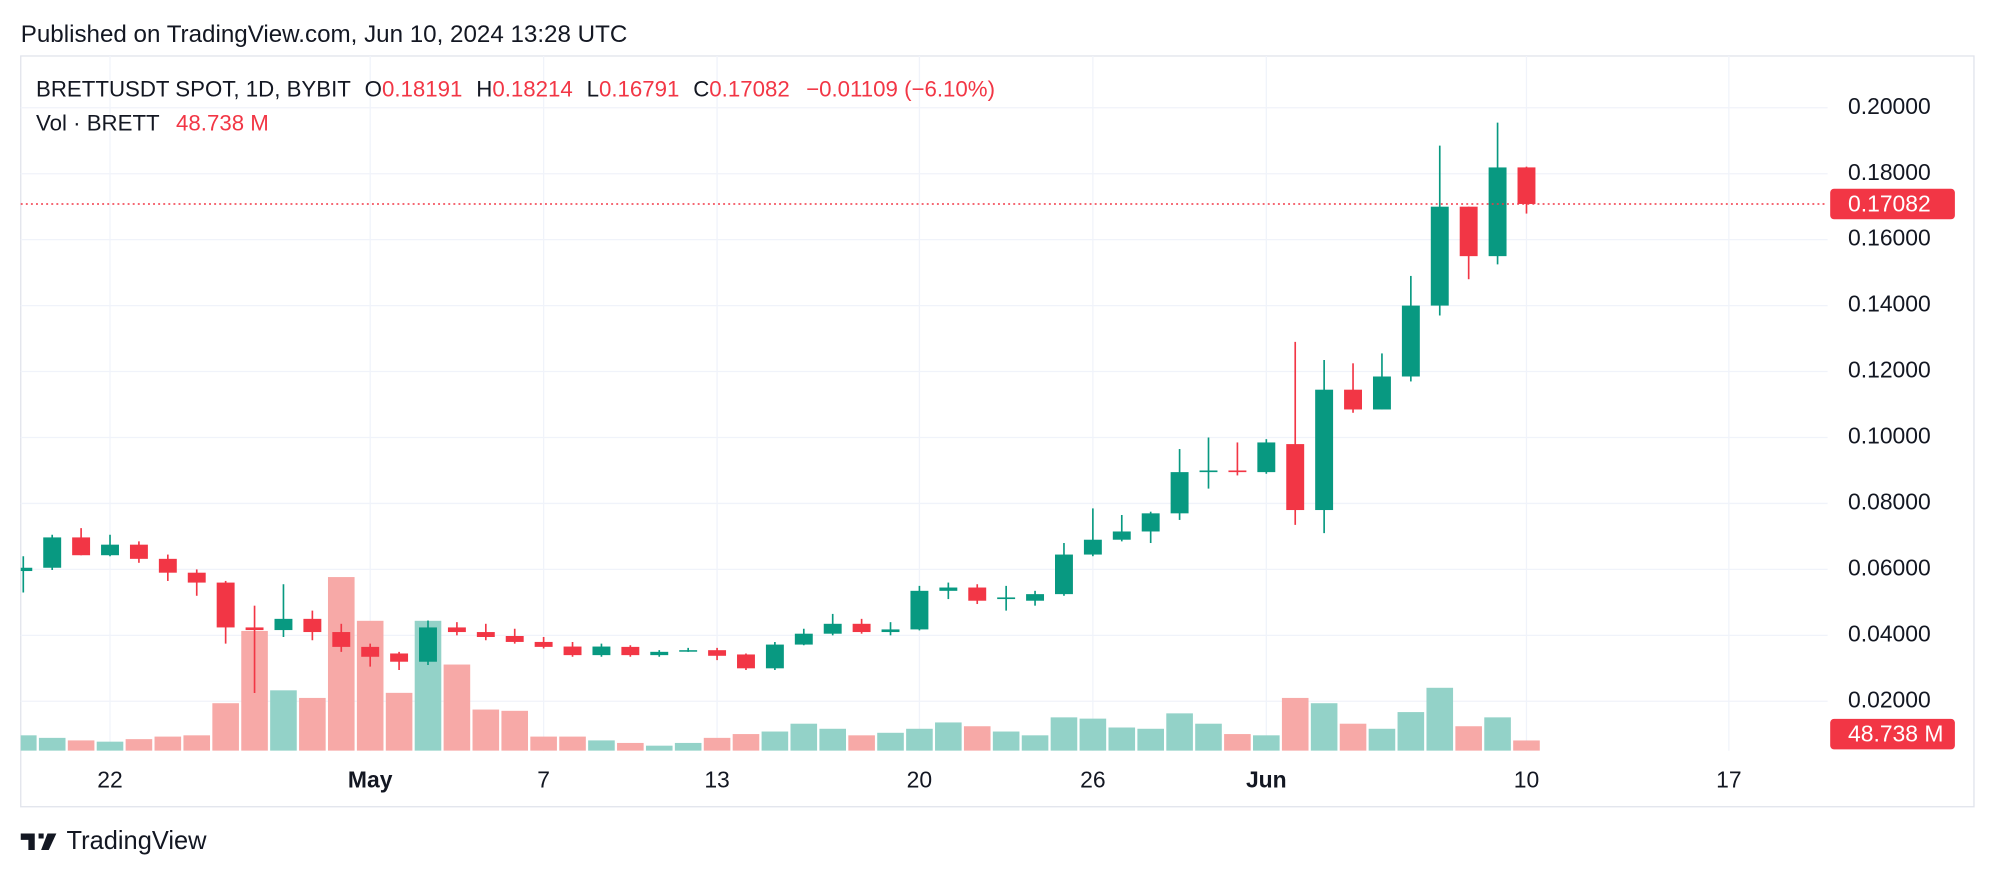 The image size is (1996, 878). Describe the element at coordinates (109, 779) in the screenshot. I see `x-tick-label: 22` at that location.